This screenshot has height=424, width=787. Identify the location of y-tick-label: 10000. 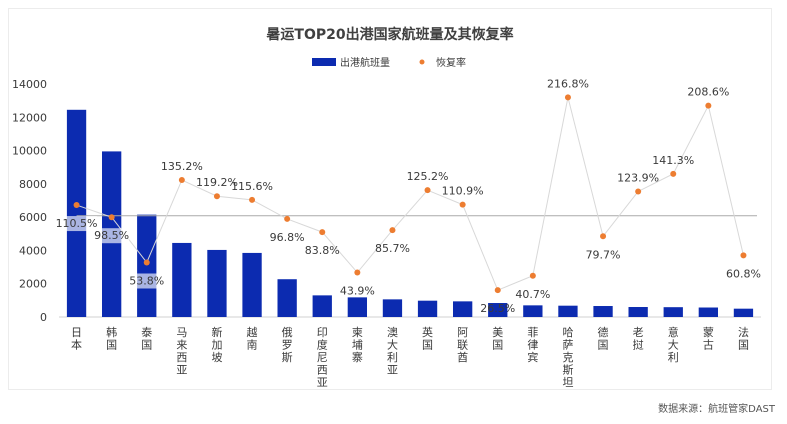
(29, 151).